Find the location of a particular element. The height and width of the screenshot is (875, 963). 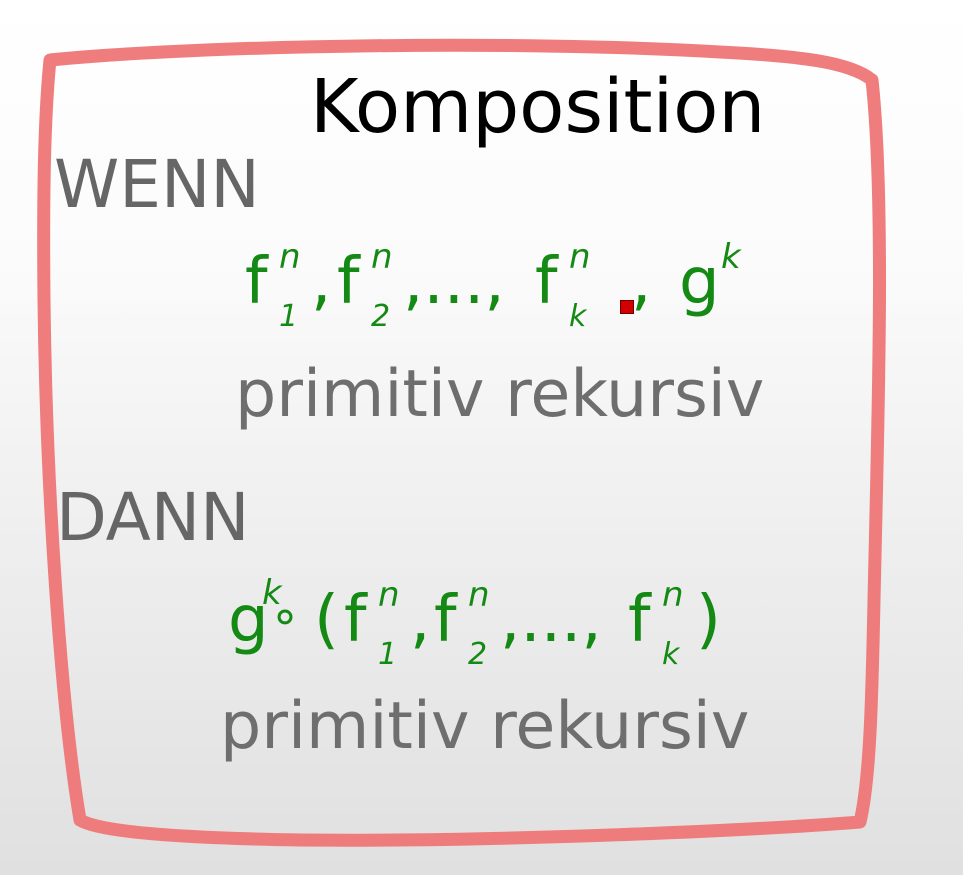

slide-title: Komposition is located at coordinates (538, 107).